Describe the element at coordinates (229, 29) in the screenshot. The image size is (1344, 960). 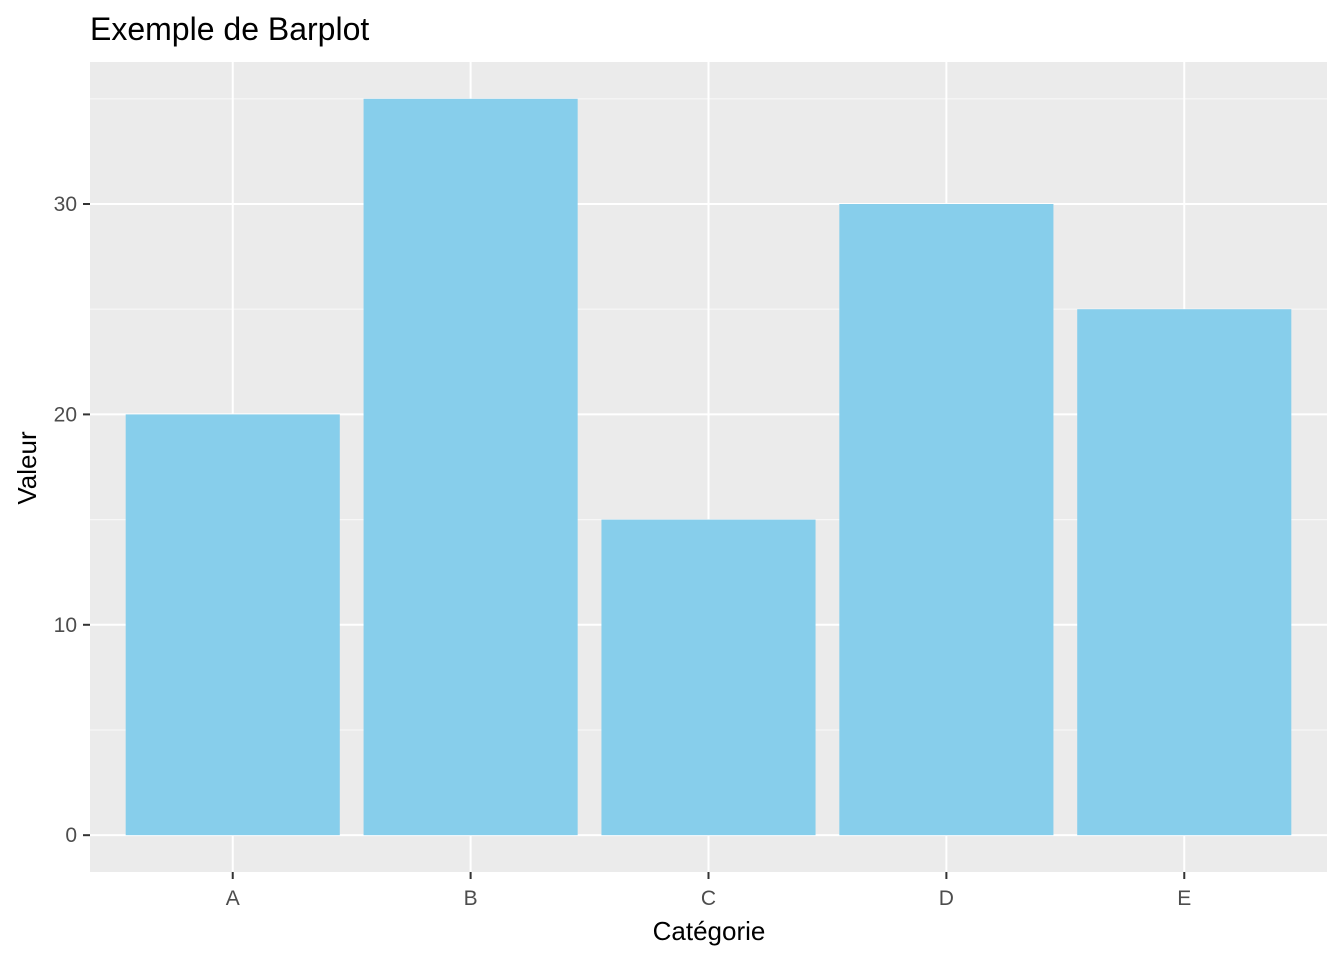
I see `chart-title: Exemple de Barplot` at that location.